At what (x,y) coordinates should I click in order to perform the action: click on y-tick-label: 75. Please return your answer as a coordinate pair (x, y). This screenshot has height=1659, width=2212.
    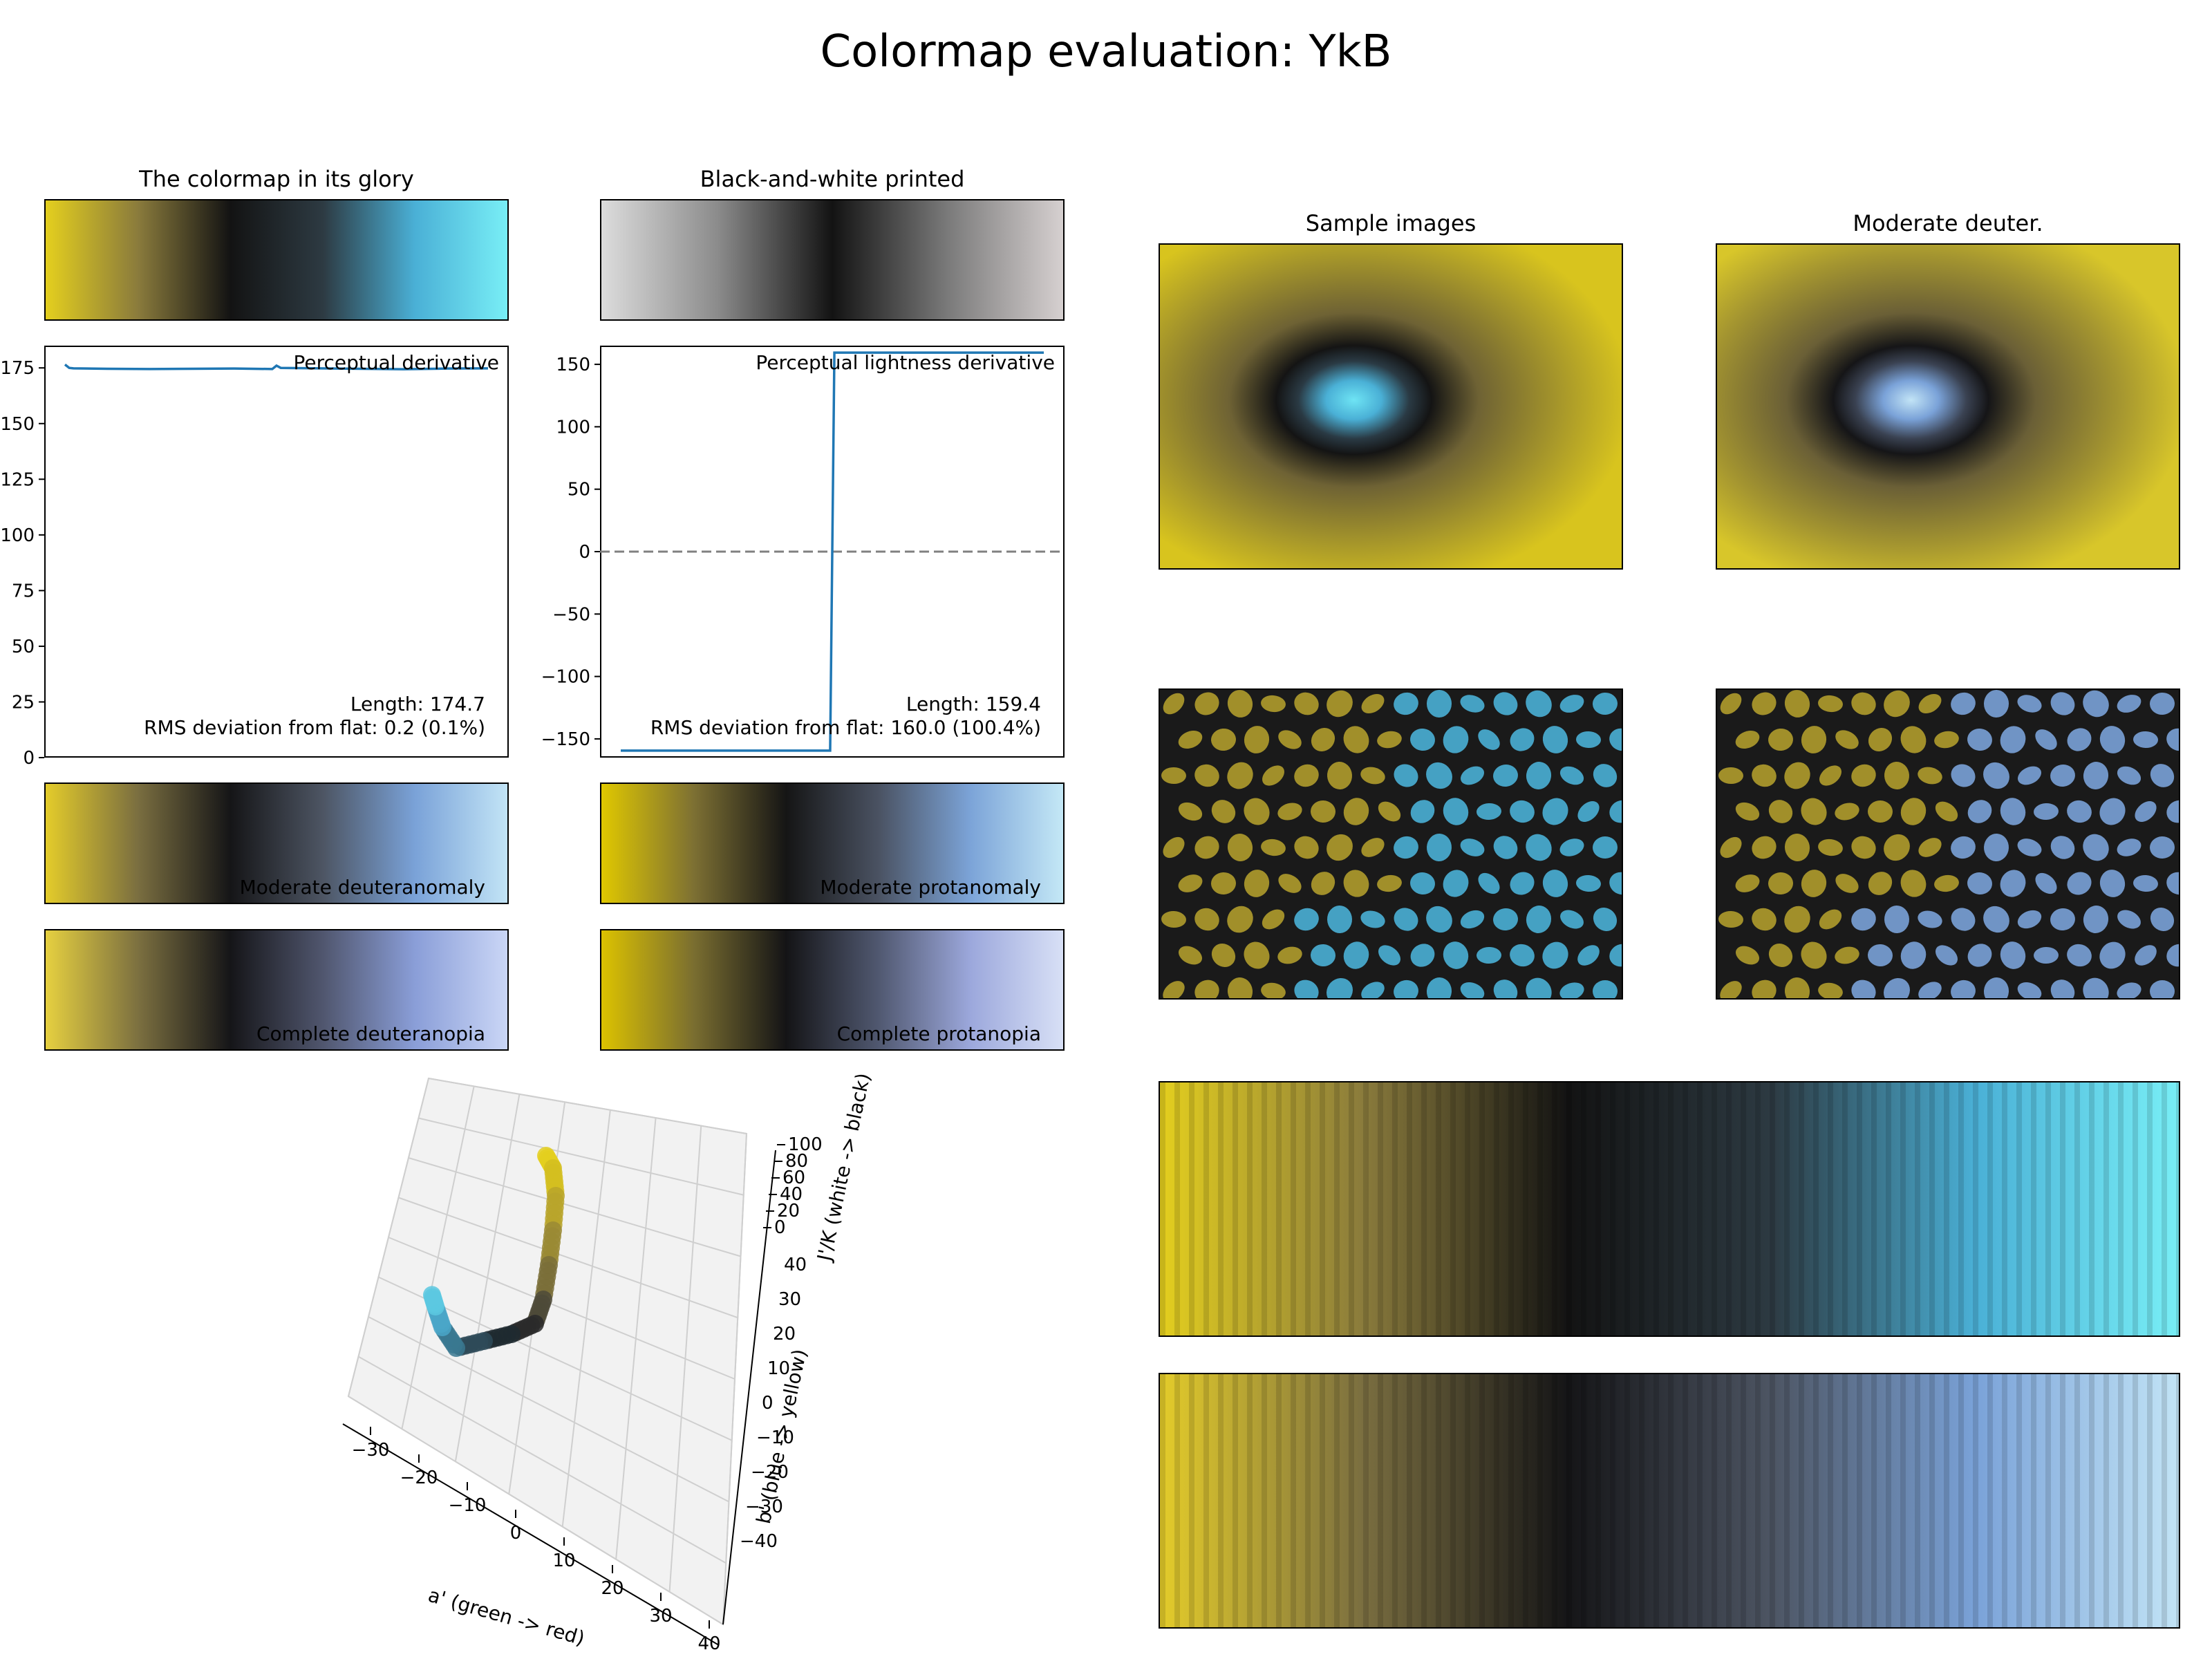
    Looking at the image, I should click on (23, 591).